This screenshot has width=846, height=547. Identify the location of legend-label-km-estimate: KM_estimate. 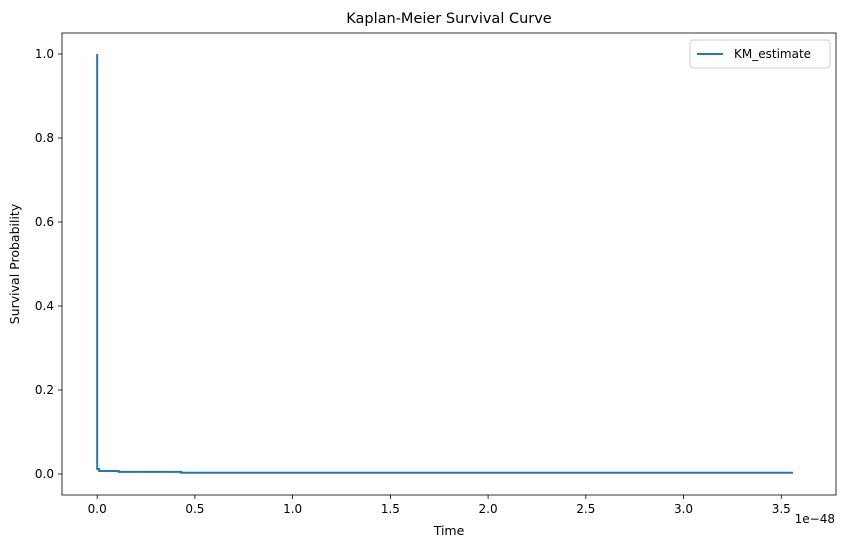
(772, 54).